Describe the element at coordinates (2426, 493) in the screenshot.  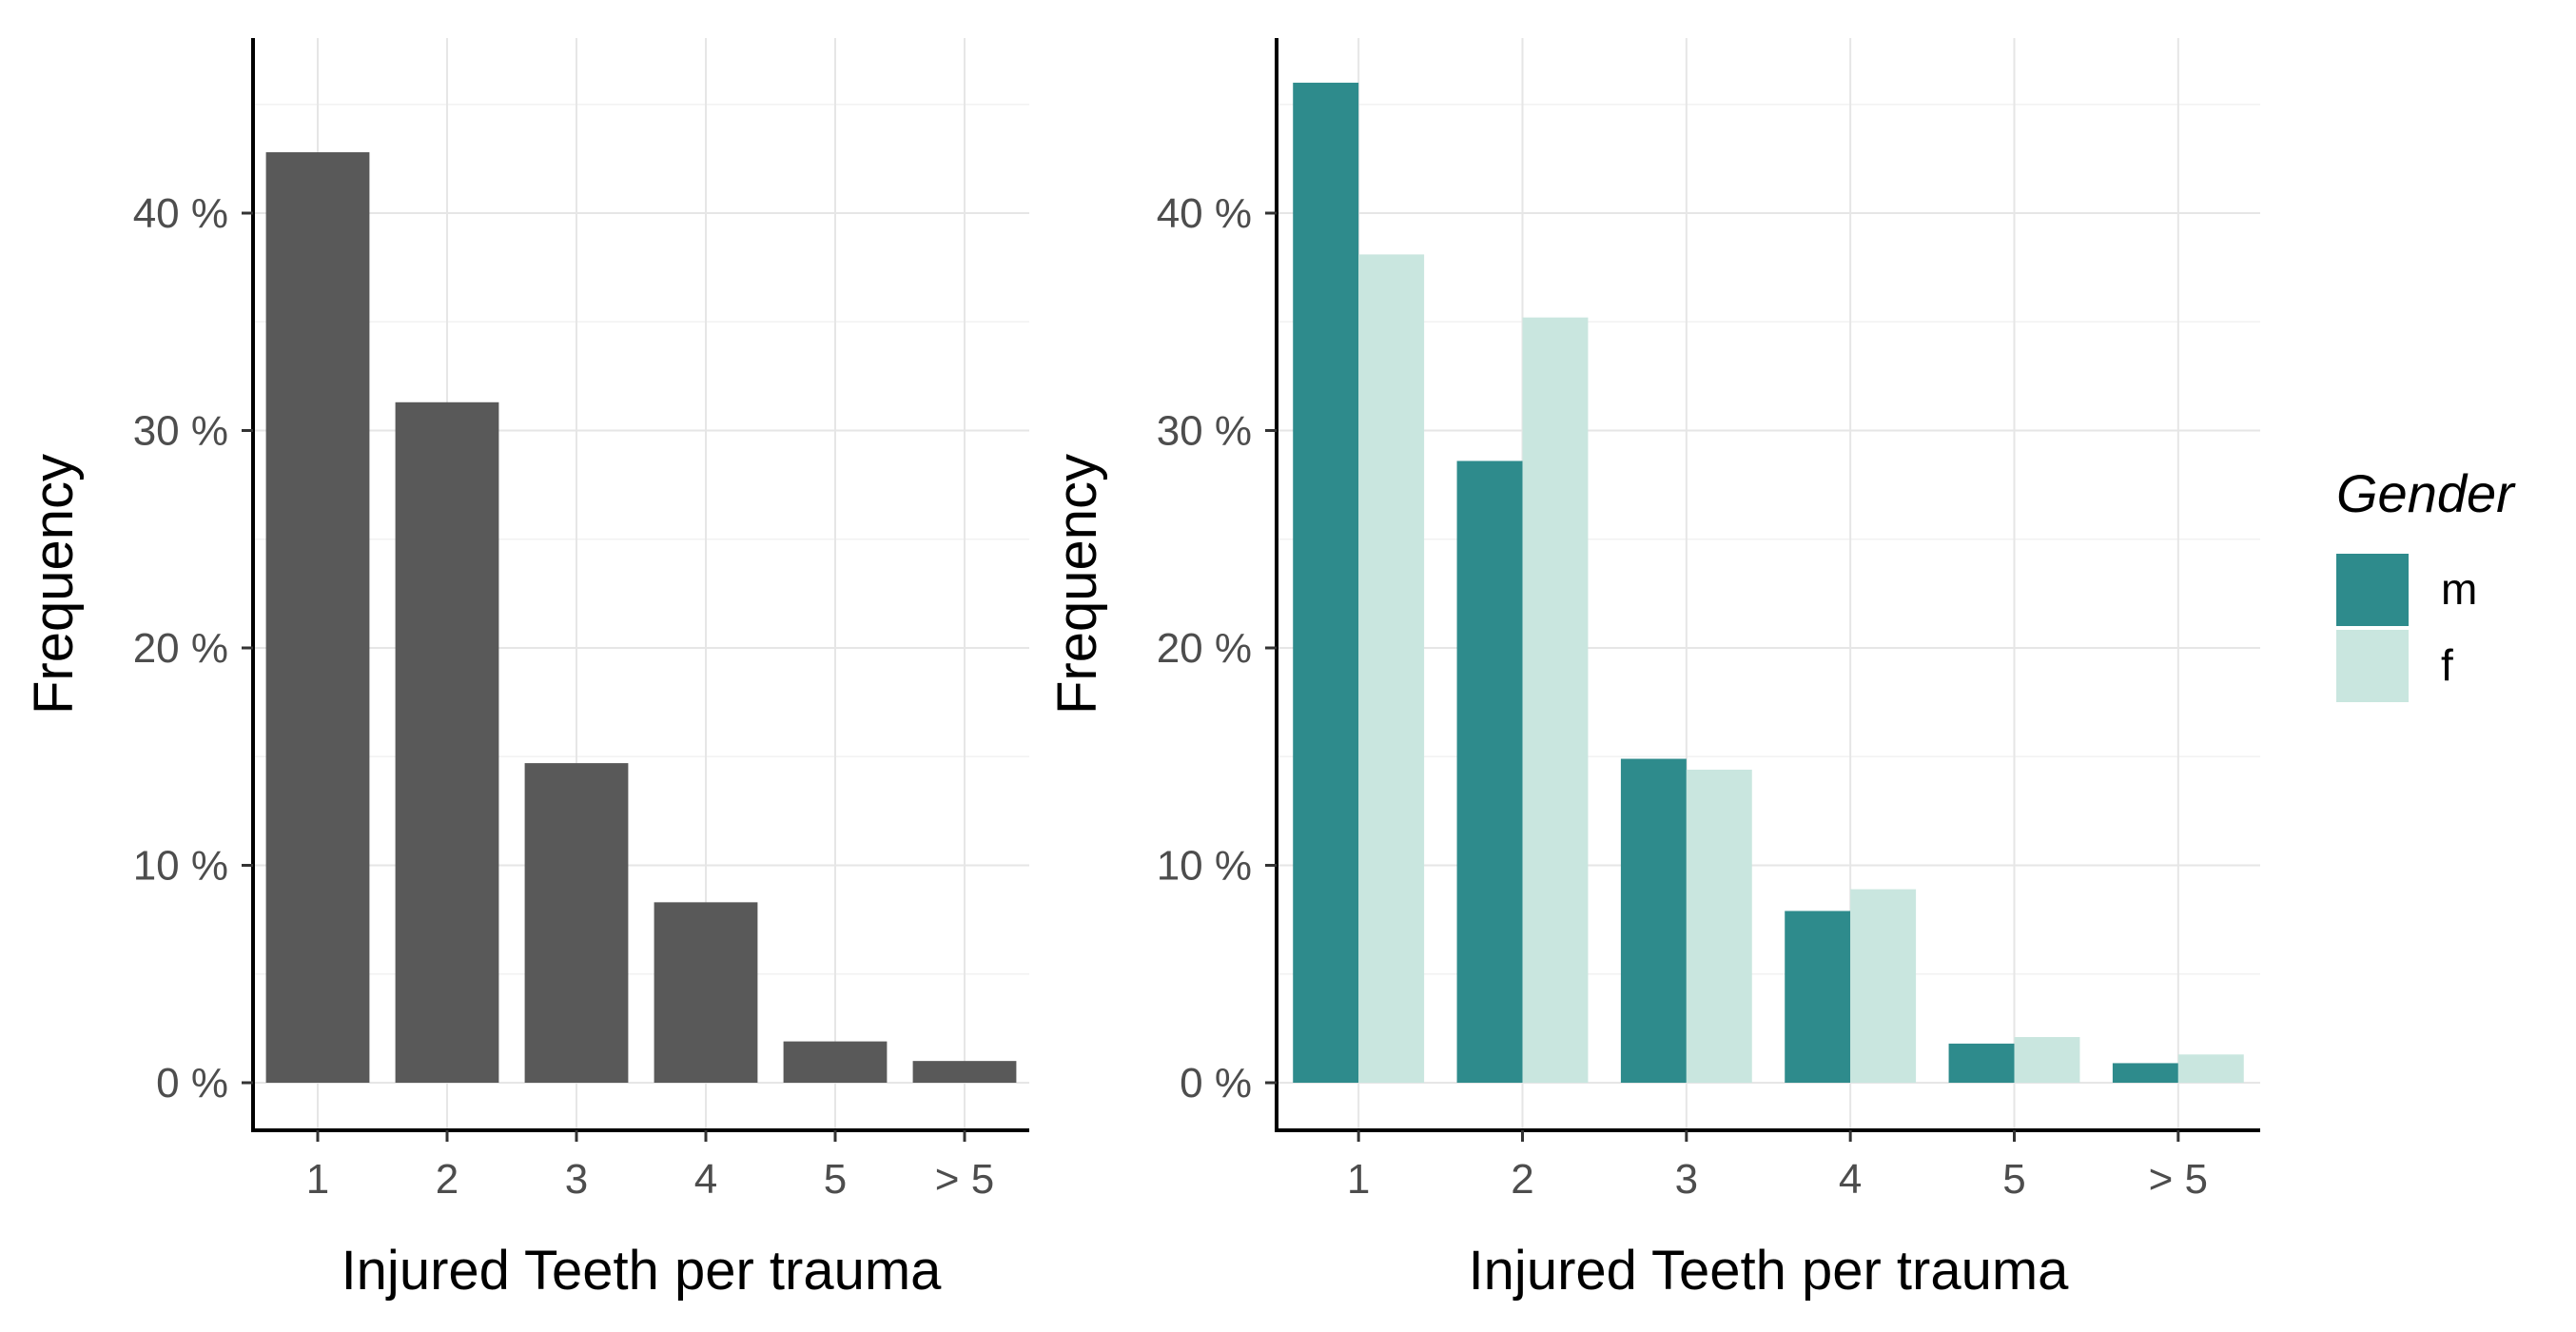
I see `legend-title: Gender` at that location.